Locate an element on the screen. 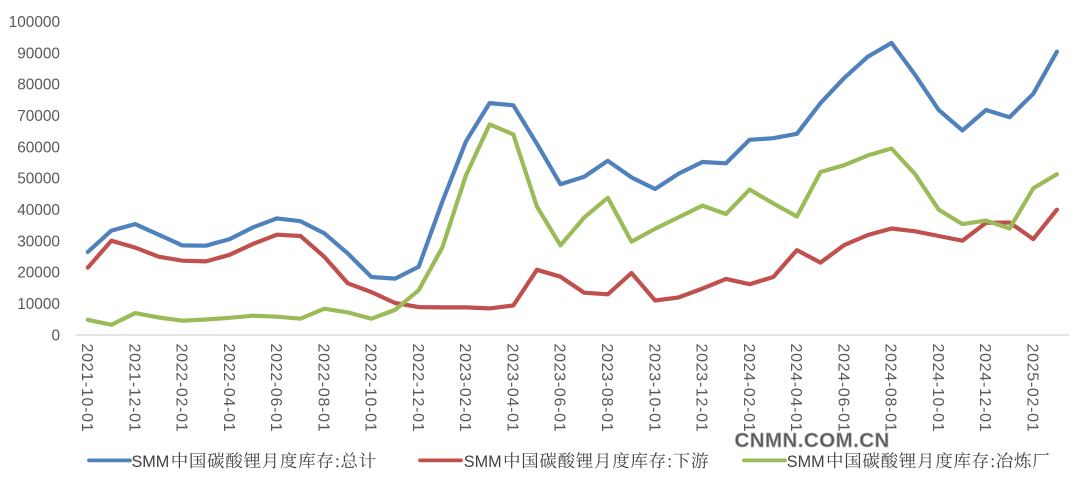  svg-text: 60000 is located at coordinates (38, 147).